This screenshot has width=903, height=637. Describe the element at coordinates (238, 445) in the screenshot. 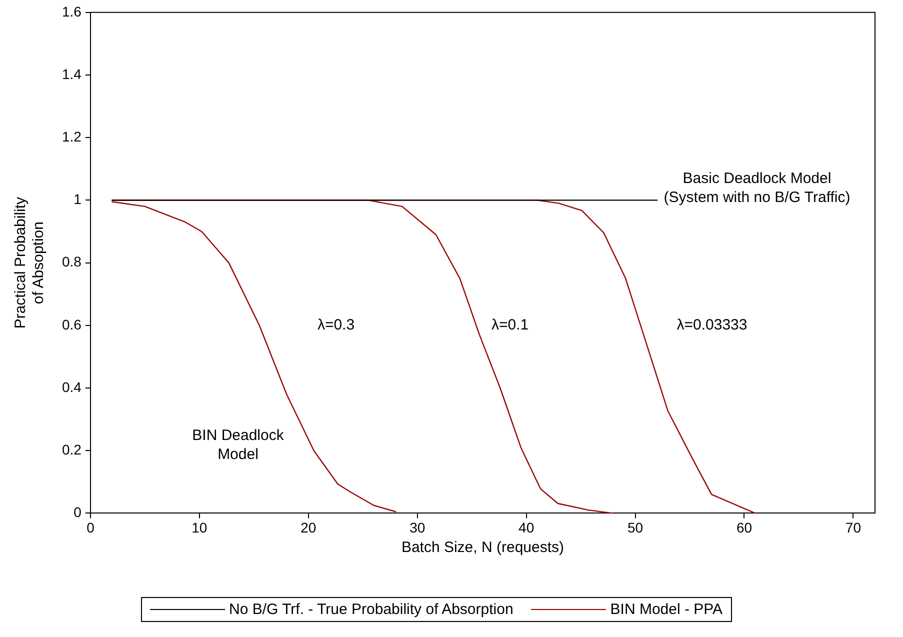

I see `annotation: BIN Deadlock Model` at that location.